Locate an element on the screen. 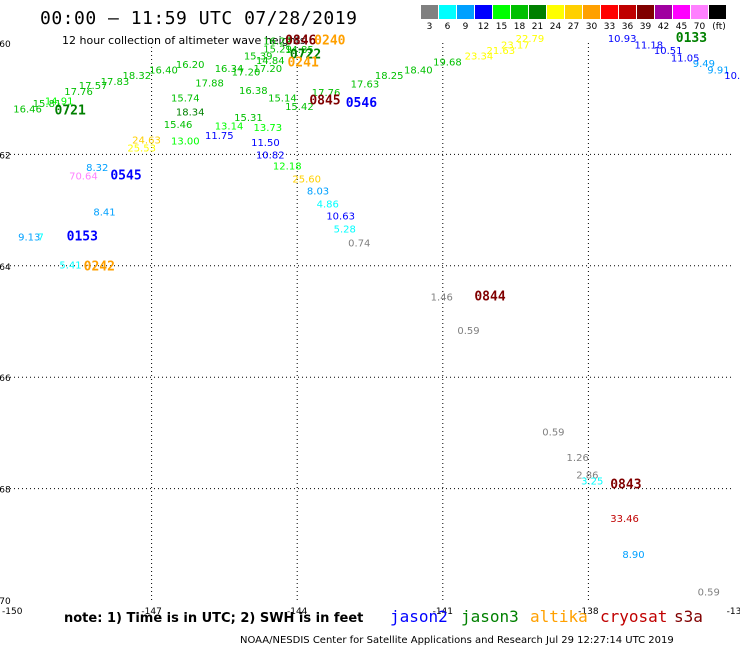 The image size is (740, 650). y-tick-label: -60 is located at coordinates (5, 45).